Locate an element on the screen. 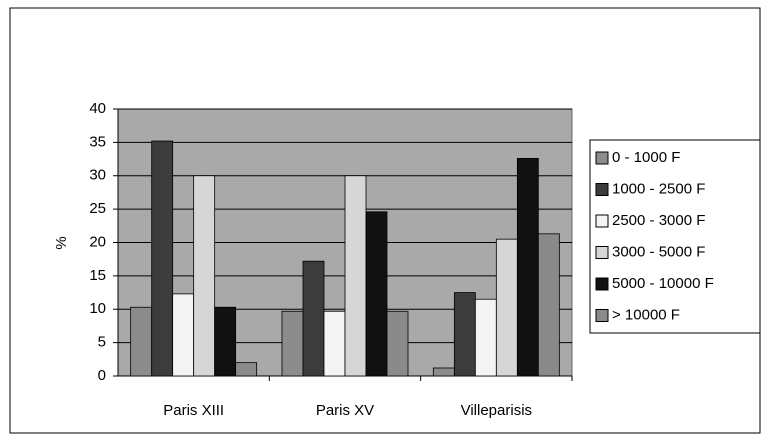  y-tick-label: 20 is located at coordinates (97, 241).